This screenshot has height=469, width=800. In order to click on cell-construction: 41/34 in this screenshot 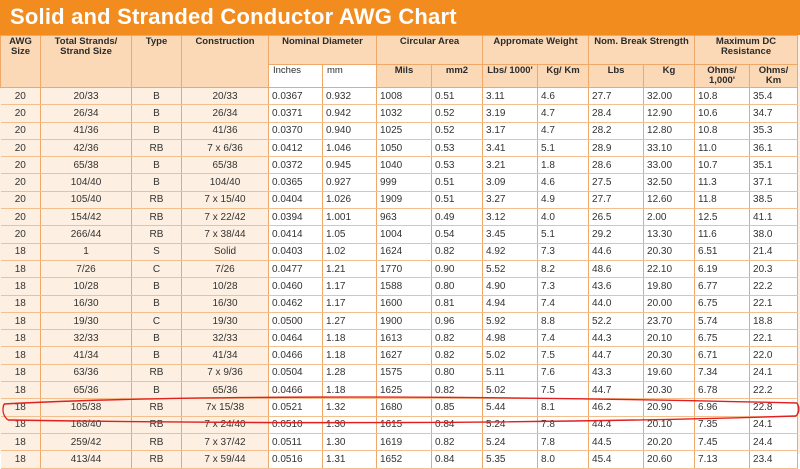, I will do `click(225, 355)`.